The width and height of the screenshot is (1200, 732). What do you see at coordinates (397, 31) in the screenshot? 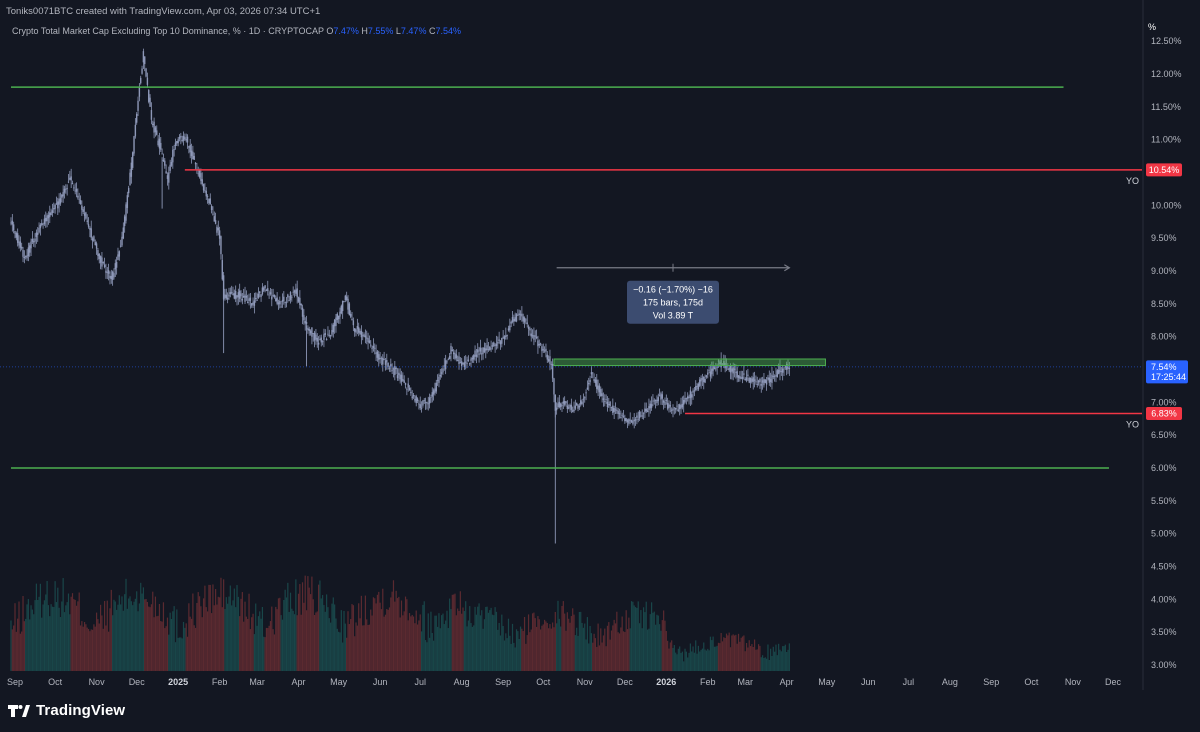
I see `ohlc-key-l: L` at bounding box center [397, 31].